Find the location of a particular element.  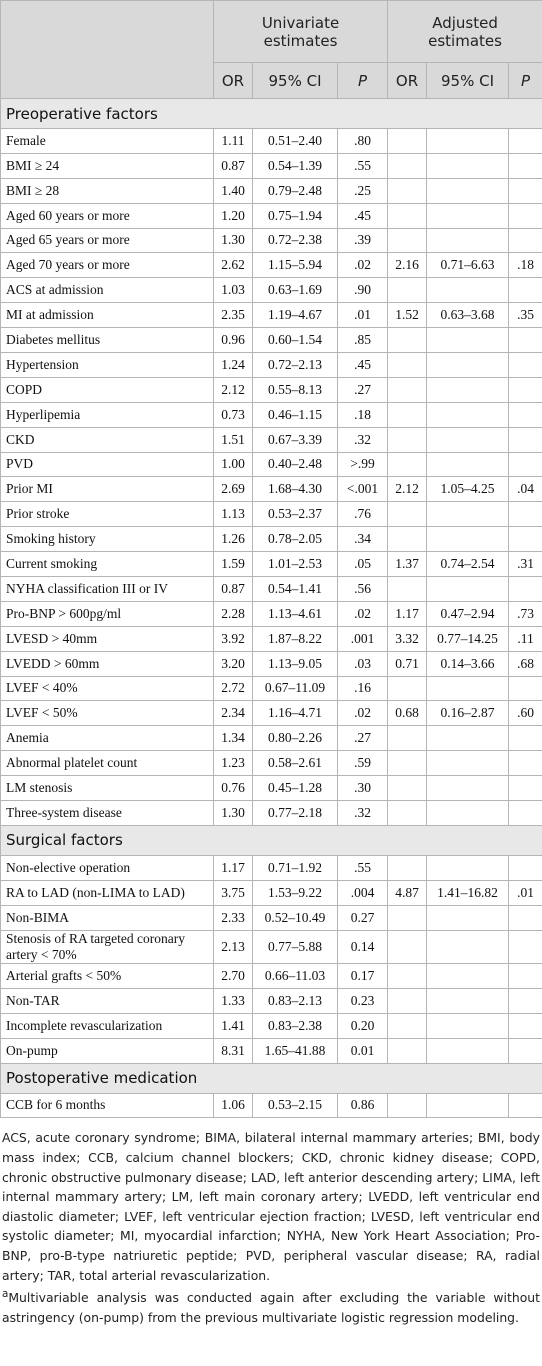

adjusted-cell: .60 is located at coordinates (525, 713).